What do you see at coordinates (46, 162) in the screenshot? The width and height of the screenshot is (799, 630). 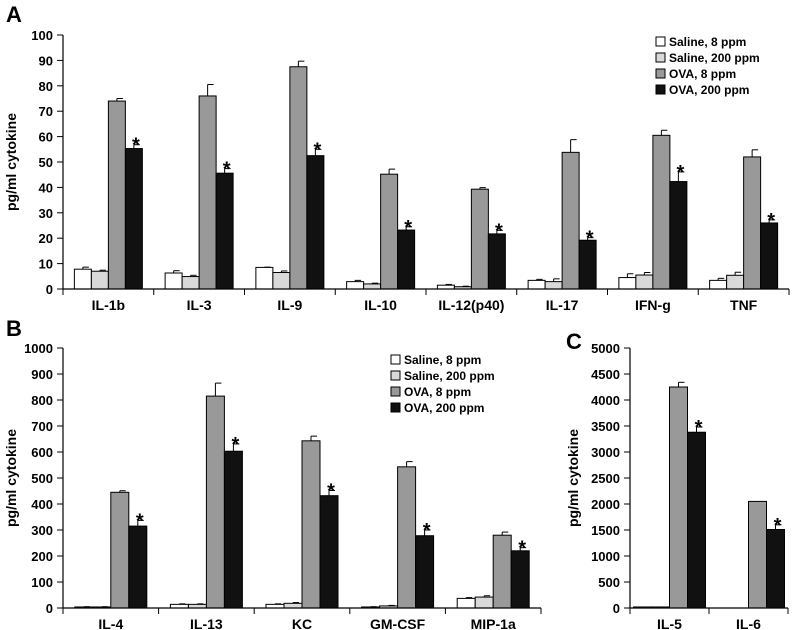 I see `y-tick-label: 50` at bounding box center [46, 162].